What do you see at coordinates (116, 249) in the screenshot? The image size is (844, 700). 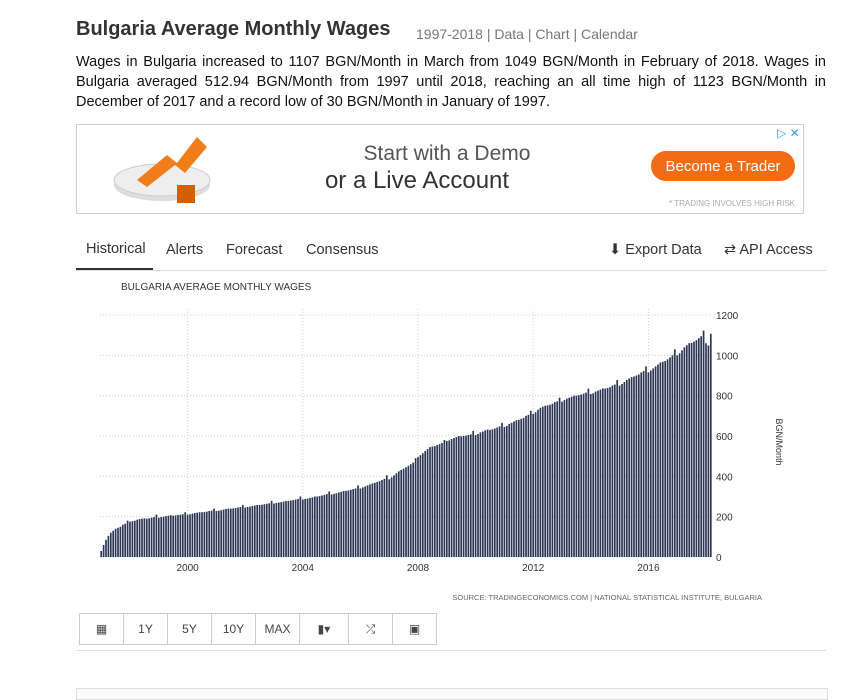 I see `tab: Historical` at bounding box center [116, 249].